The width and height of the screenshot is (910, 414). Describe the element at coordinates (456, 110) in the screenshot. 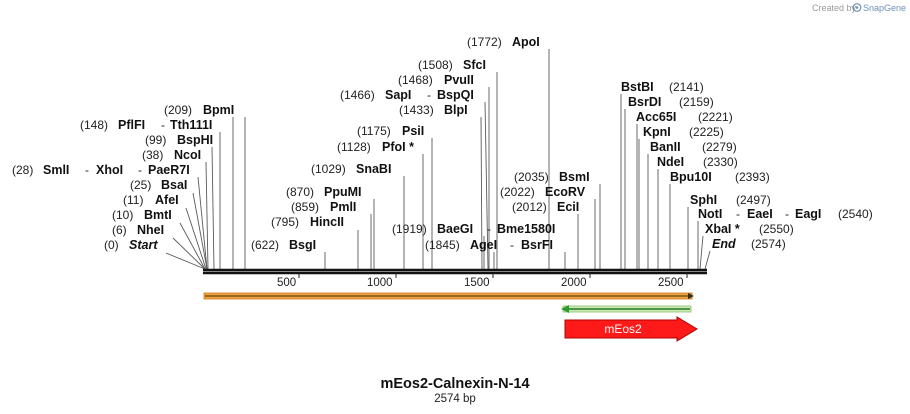

I see `svg-text: BlpI` at that location.